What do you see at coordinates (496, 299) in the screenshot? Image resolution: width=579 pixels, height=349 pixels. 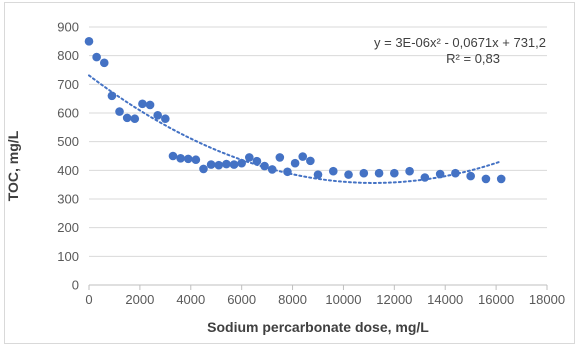 I see `x-tick-label: 16000` at bounding box center [496, 299].